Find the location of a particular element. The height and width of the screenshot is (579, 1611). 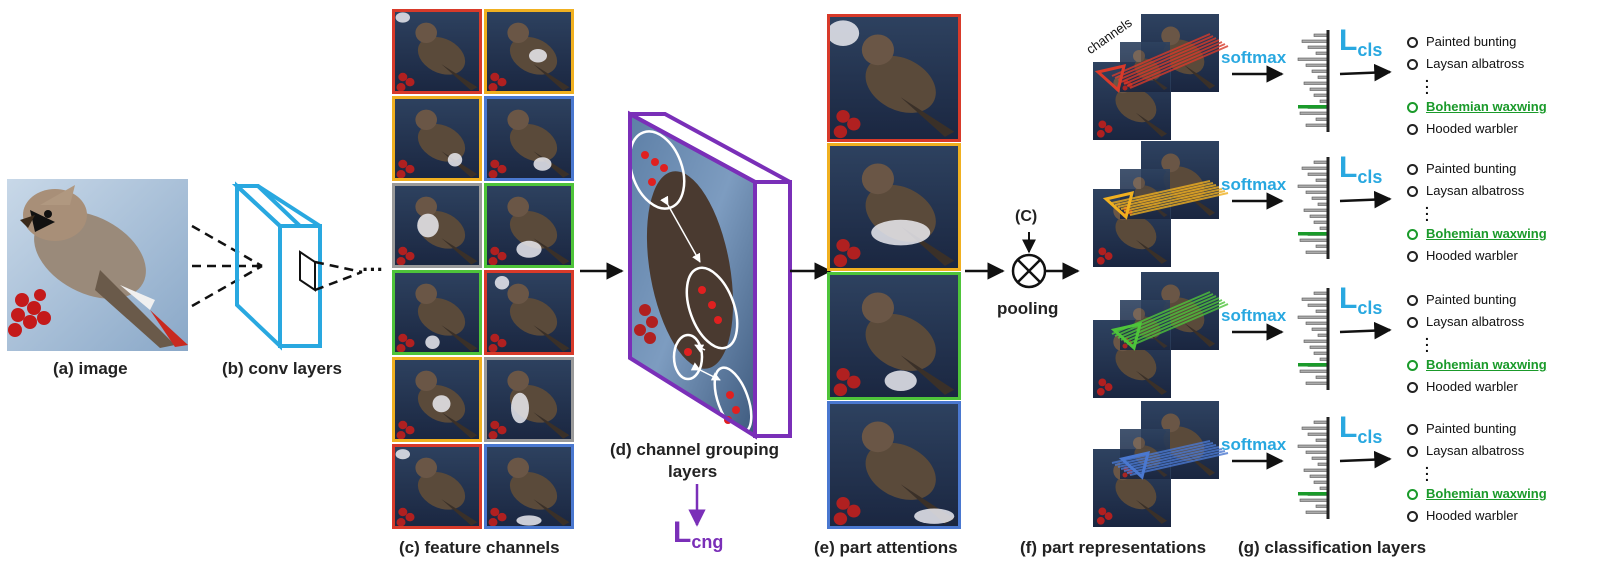

conv-layers-box is located at coordinates (276, 266).